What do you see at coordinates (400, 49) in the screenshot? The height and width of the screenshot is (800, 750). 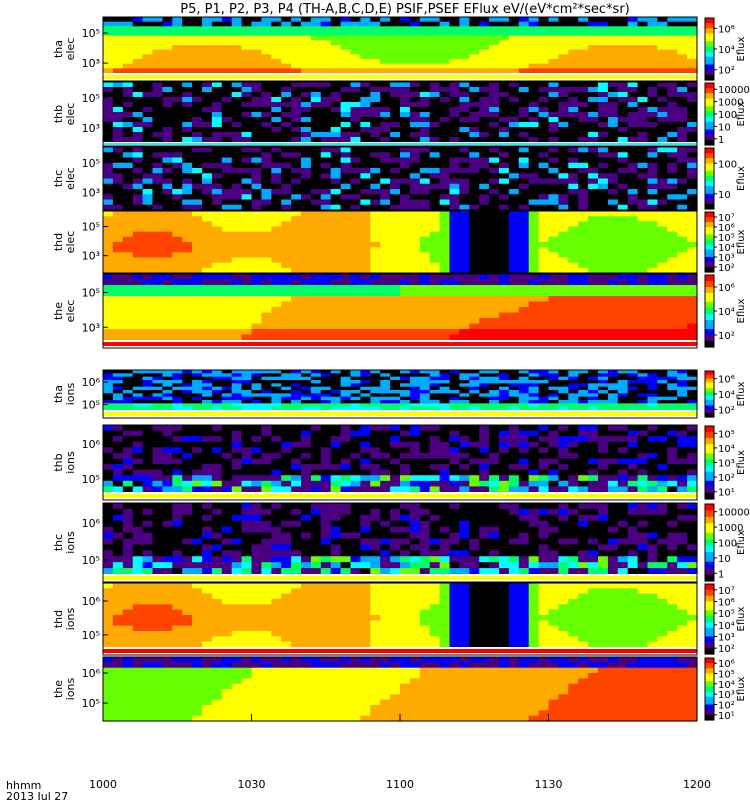 I see `panel-frame` at bounding box center [400, 49].